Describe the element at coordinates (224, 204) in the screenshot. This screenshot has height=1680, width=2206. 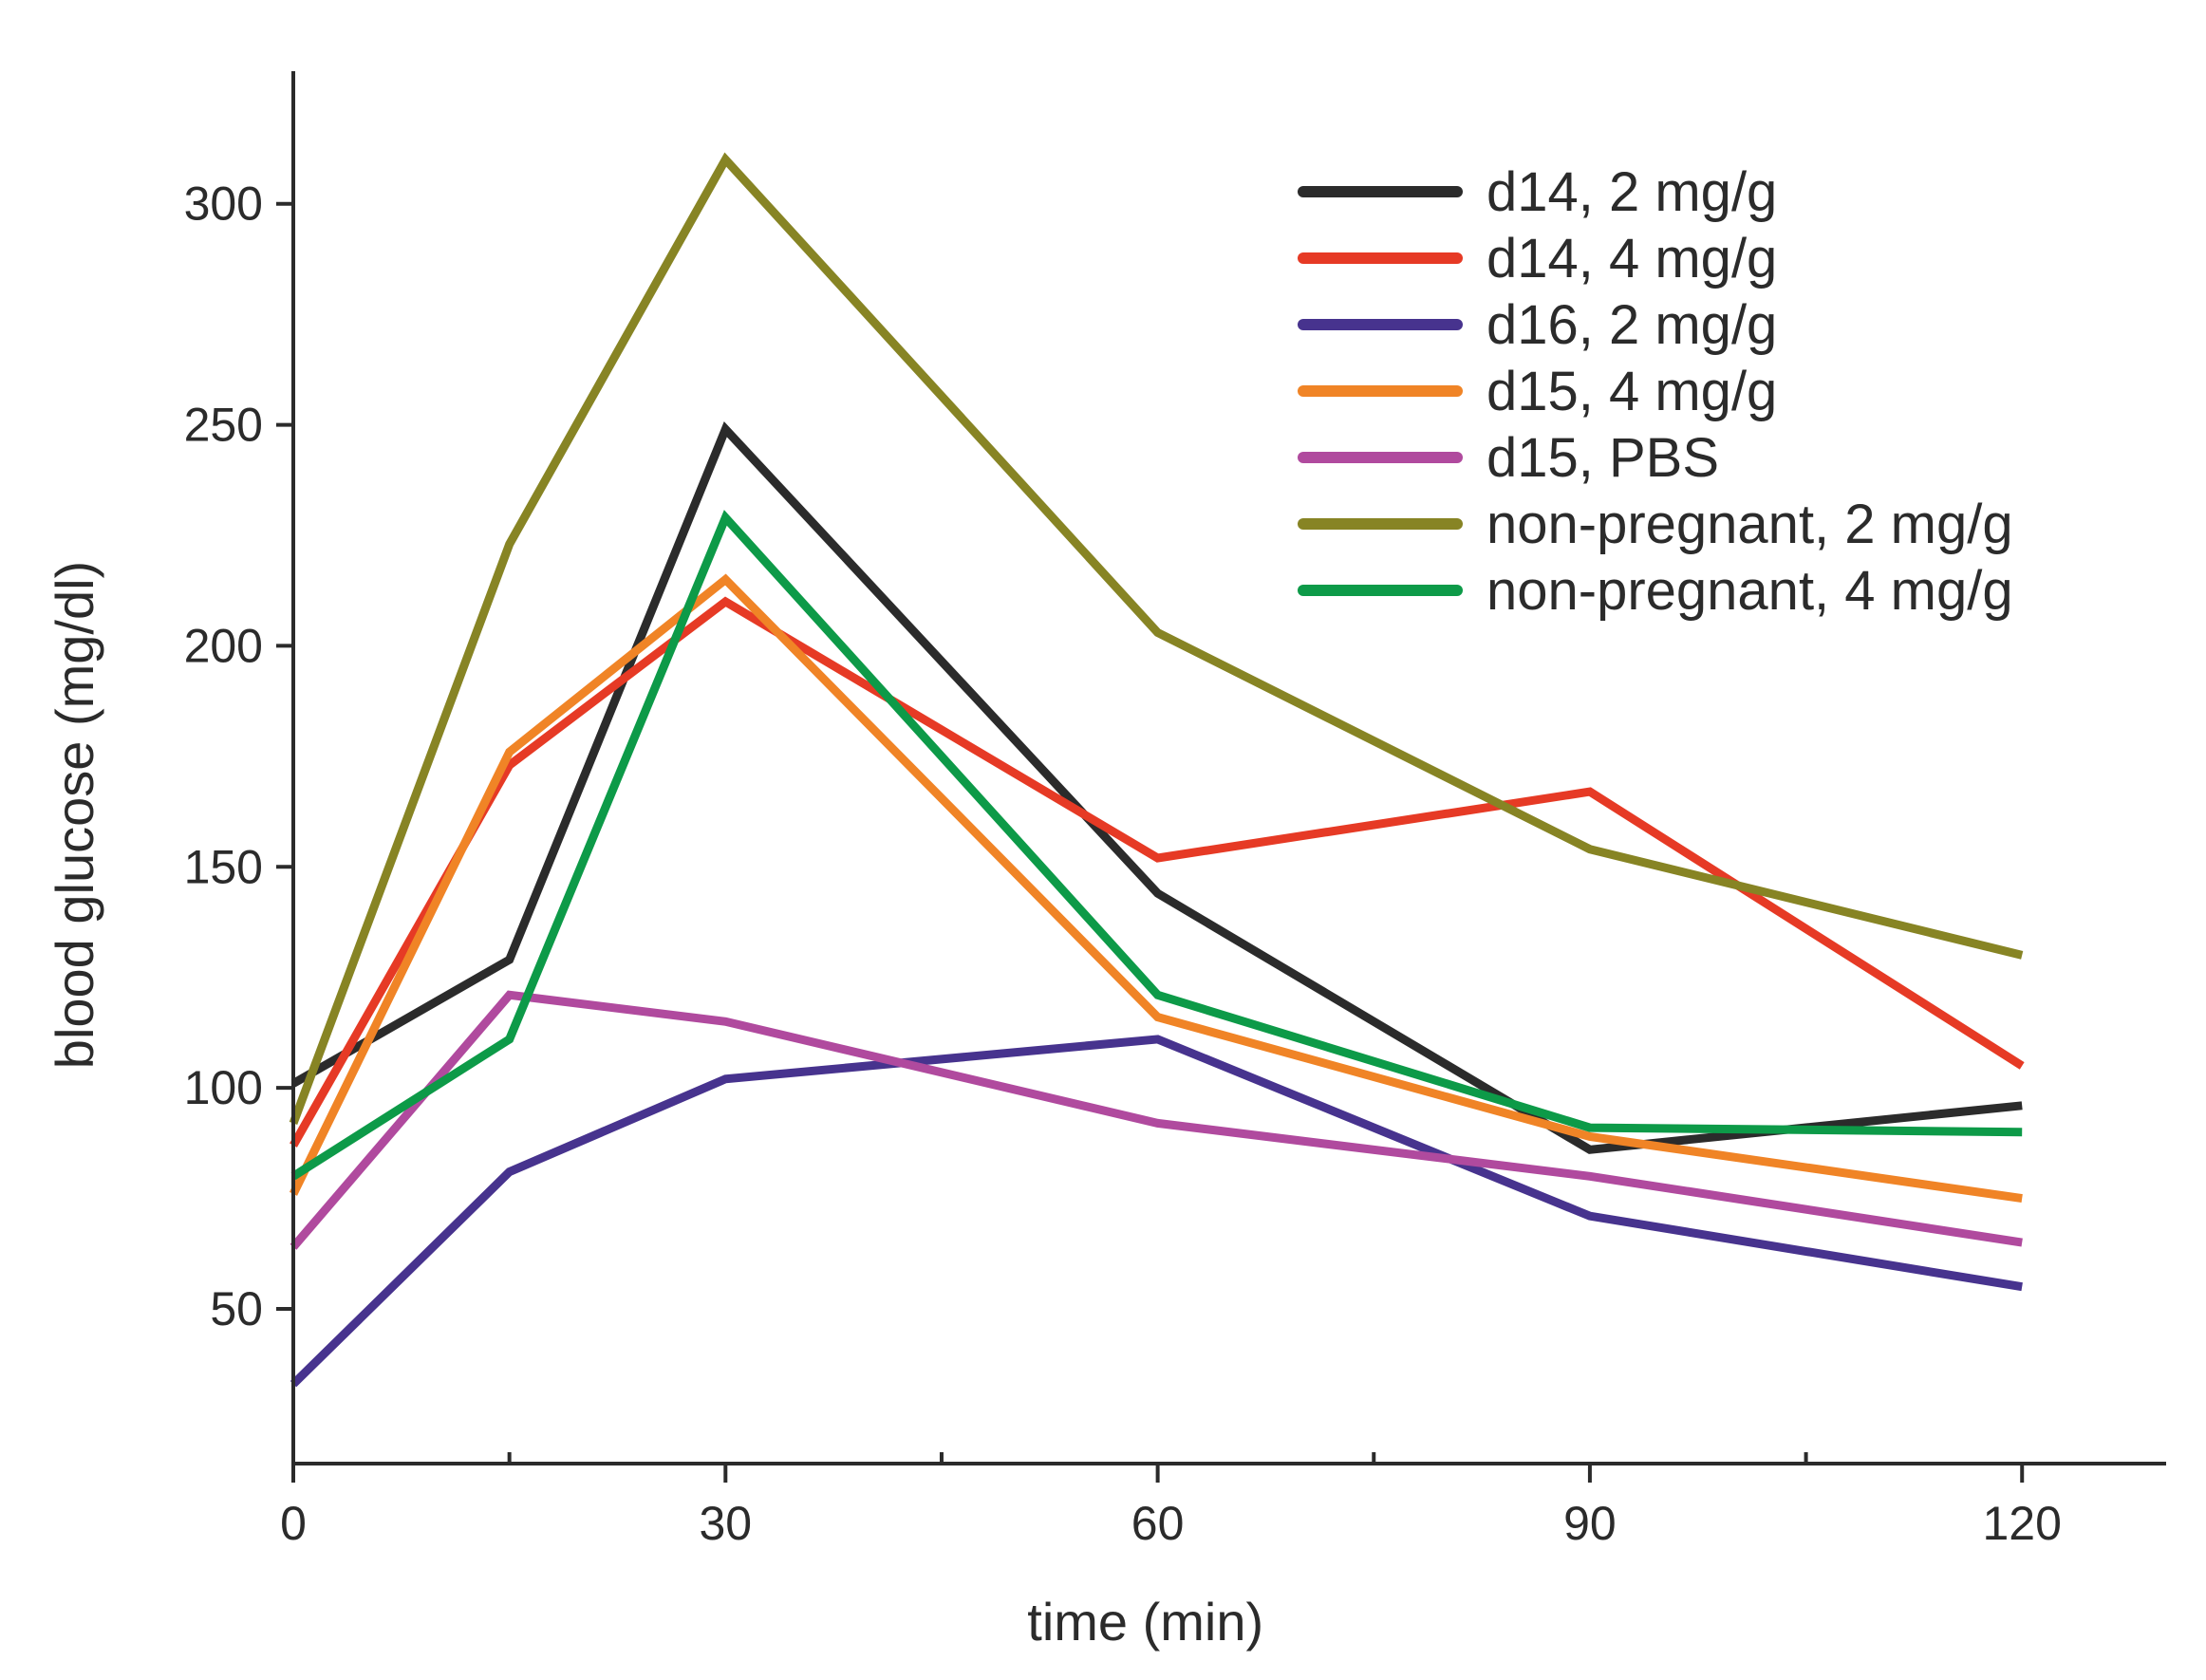
I see `y-tick-label-300: 300` at that location.